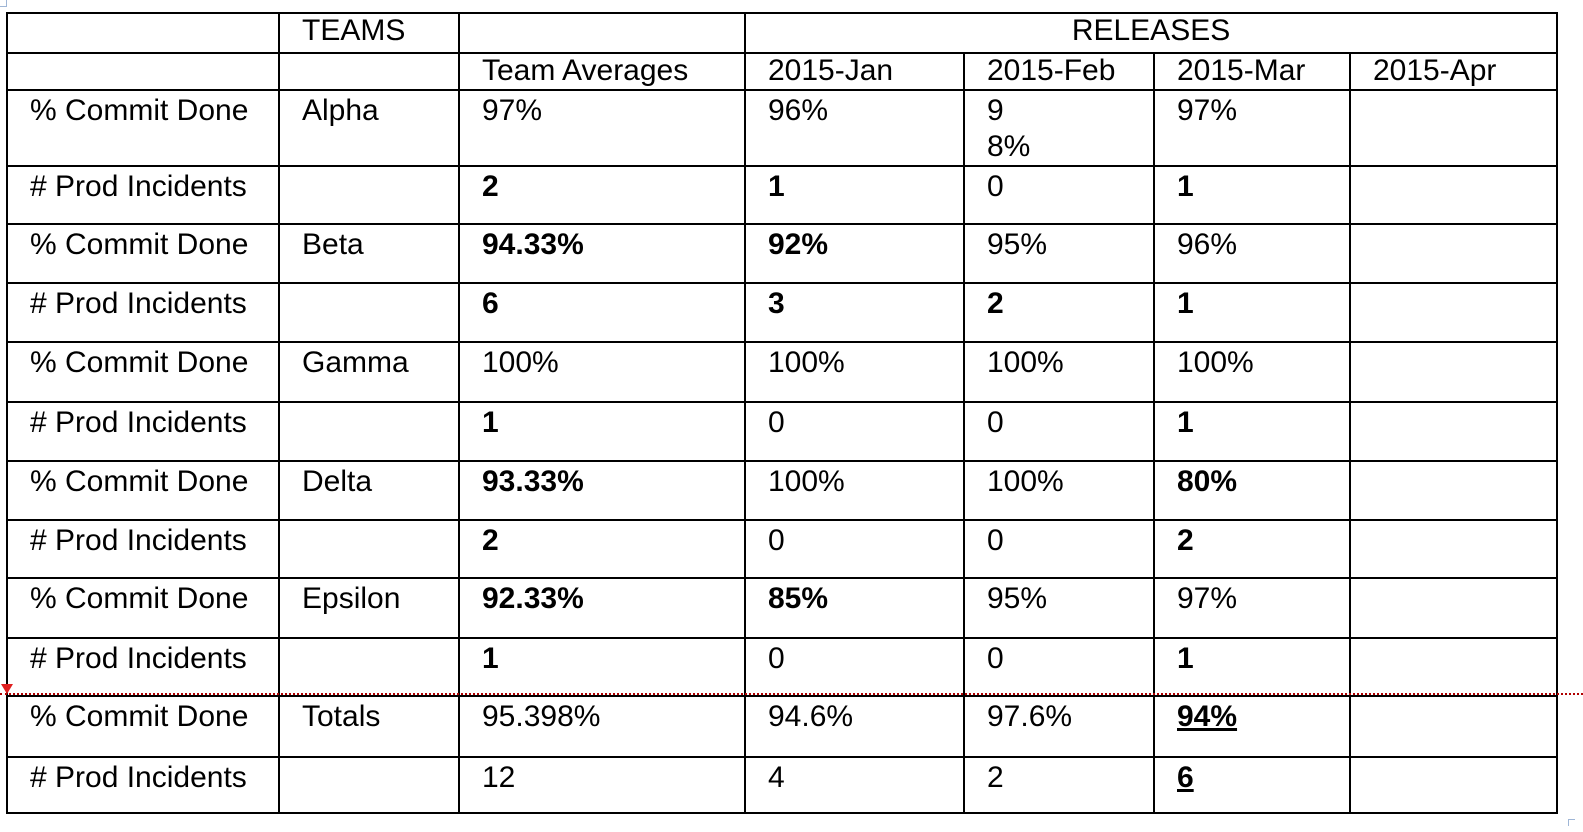 This screenshot has height=832, width=1583. What do you see at coordinates (602, 128) in the screenshot?
I see `average-cell: 97%` at bounding box center [602, 128].